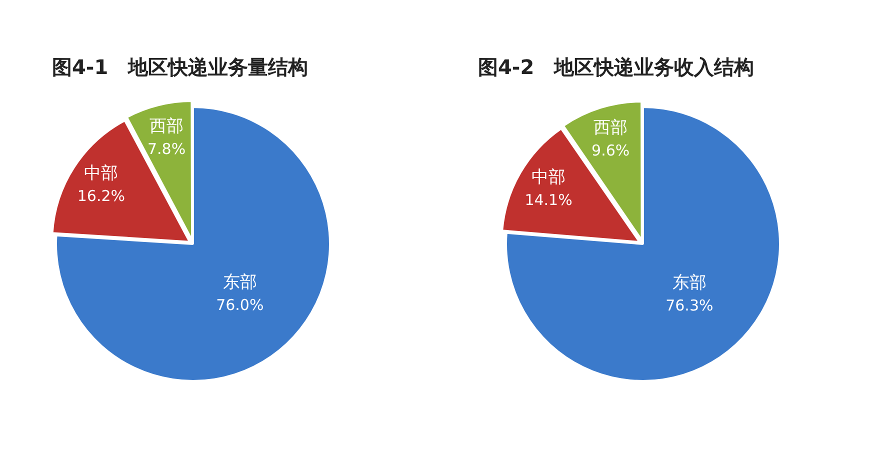  What do you see at coordinates (690, 305) in the screenshot?
I see `data-label: 76.3%` at bounding box center [690, 305].